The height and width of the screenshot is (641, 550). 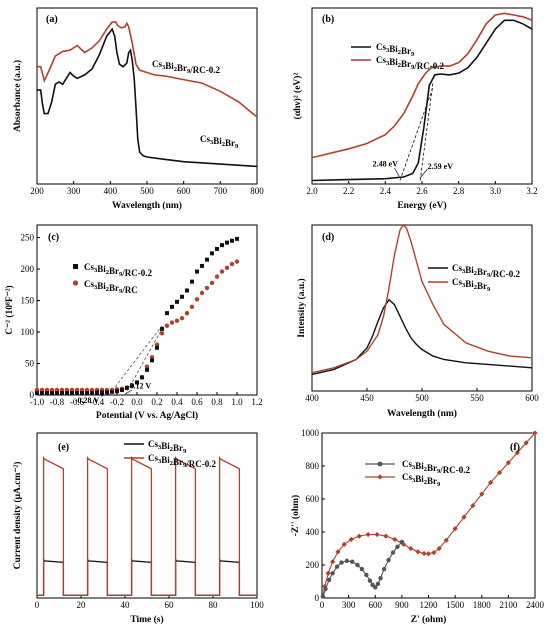 What do you see at coordinates (376, 605) in the screenshot?
I see `f-xtick-label: 600` at bounding box center [376, 605].